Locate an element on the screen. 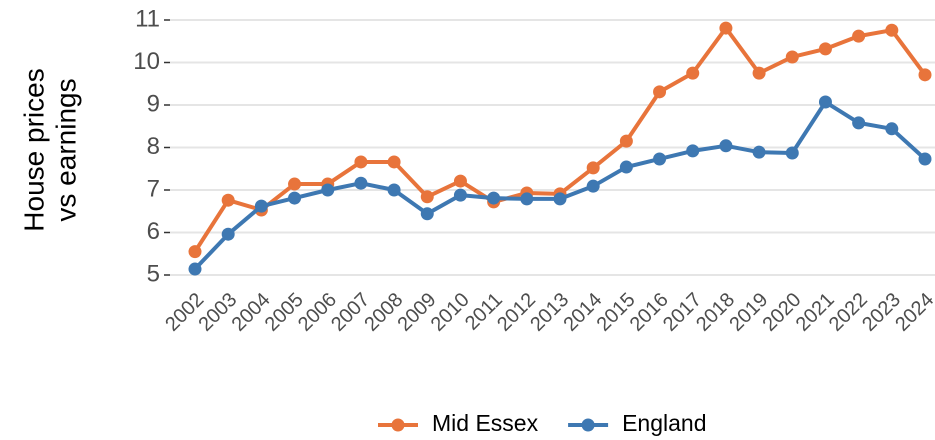  y-tick-label: 11 is located at coordinates (147, 18).